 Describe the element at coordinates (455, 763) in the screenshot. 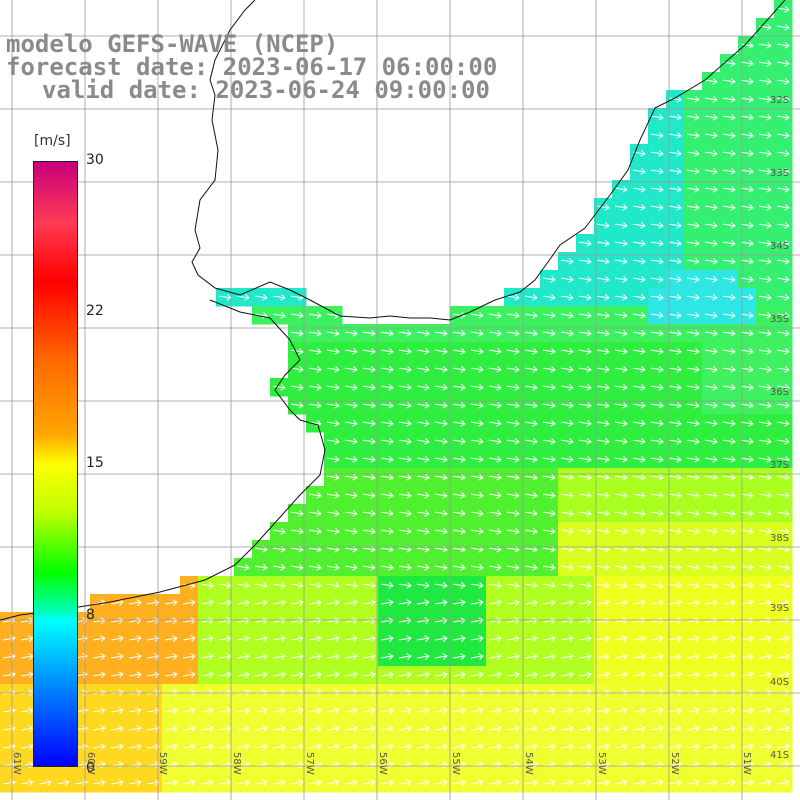

I see `lon-label-55w: 55W` at that location.